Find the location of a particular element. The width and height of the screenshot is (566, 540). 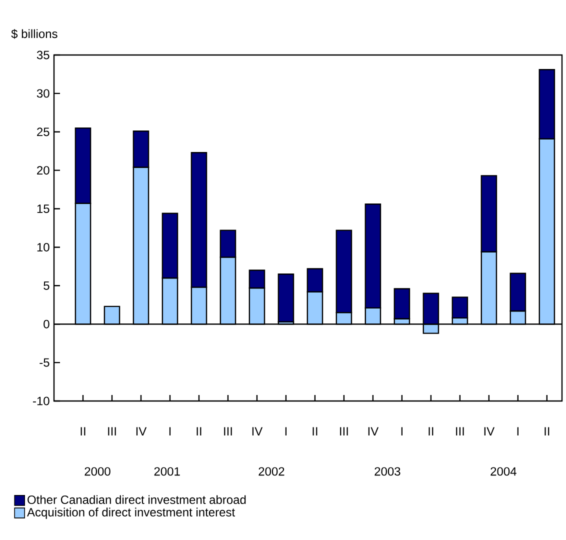

text: 2000 is located at coordinates (97, 471).